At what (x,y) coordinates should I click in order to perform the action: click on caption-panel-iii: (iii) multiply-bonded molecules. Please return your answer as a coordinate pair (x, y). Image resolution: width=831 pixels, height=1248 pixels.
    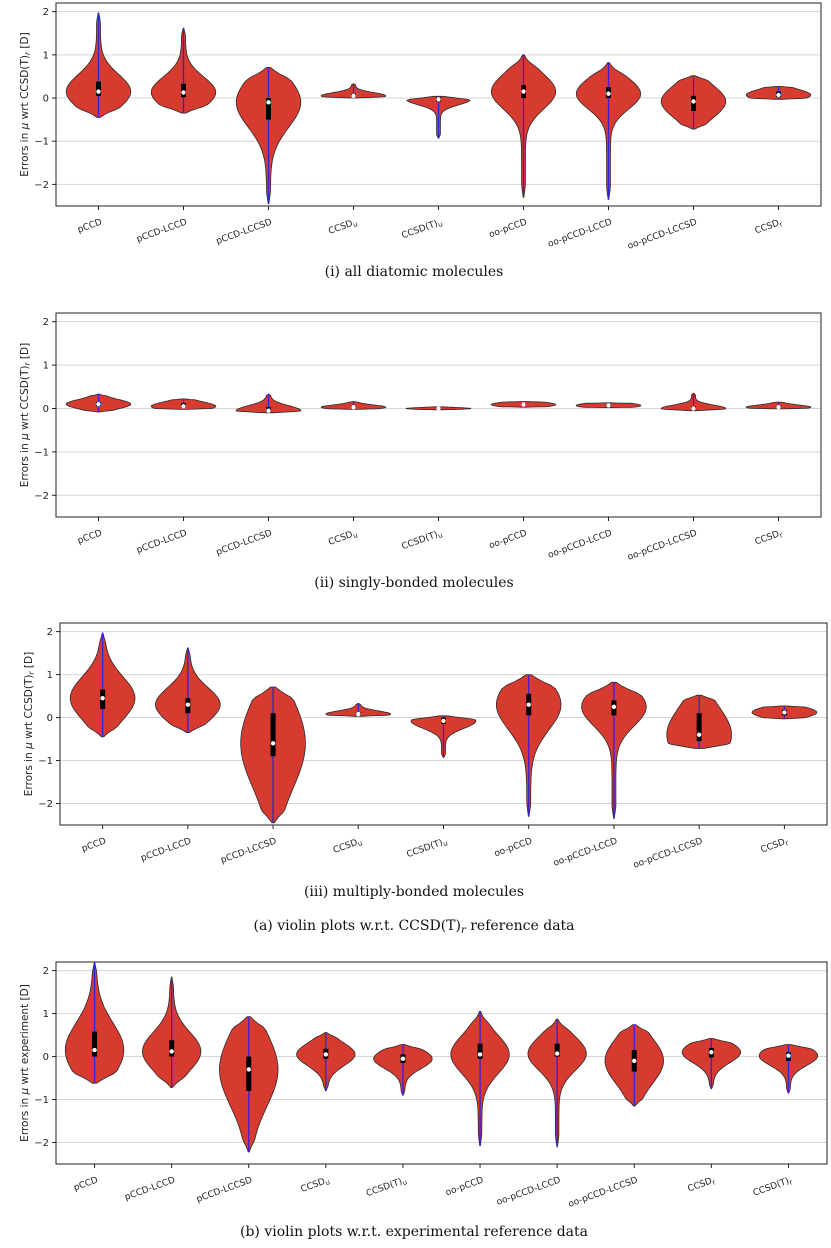
    Looking at the image, I should click on (414, 892).